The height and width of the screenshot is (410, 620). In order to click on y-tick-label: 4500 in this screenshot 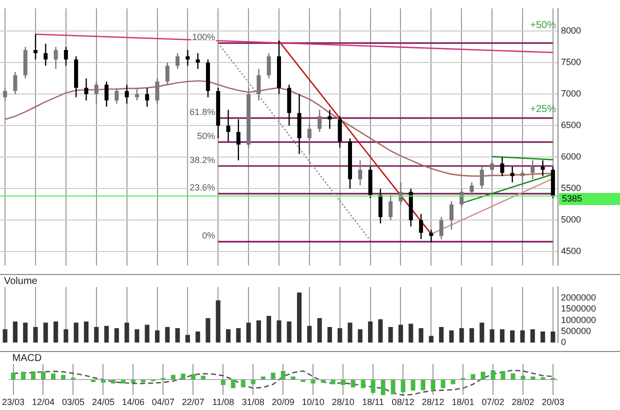, I will do `click(571, 251)`.